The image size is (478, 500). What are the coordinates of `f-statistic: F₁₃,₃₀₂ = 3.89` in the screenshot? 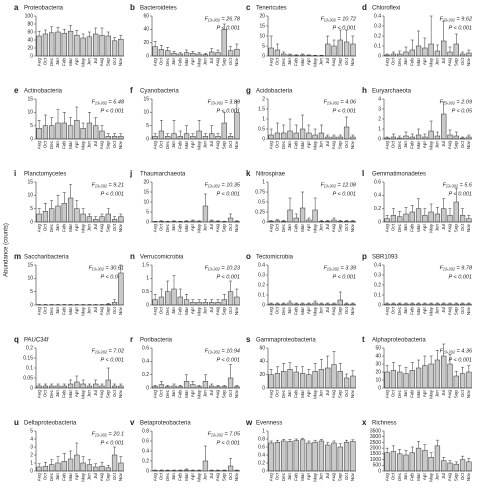 It's located at (224, 102).